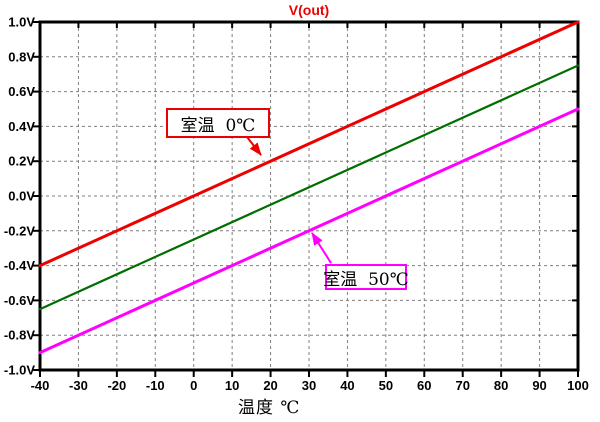 This screenshot has width=600, height=422. I want to click on y-tick-label: -0.6V, so click(19, 300).